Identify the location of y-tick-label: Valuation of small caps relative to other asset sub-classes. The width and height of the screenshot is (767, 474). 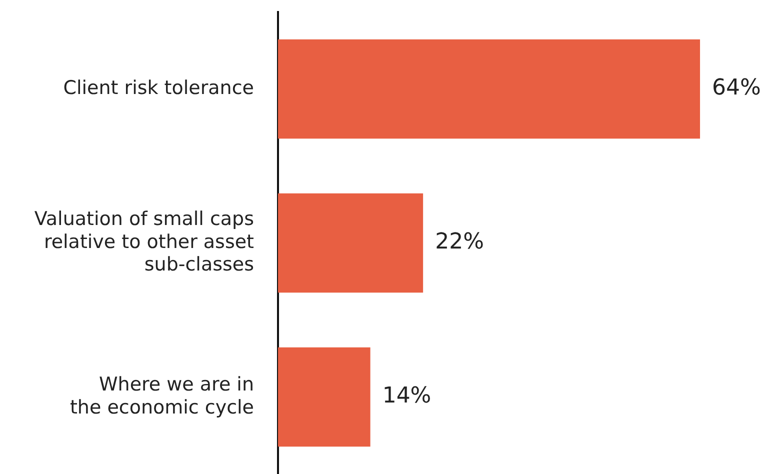
(144, 242).